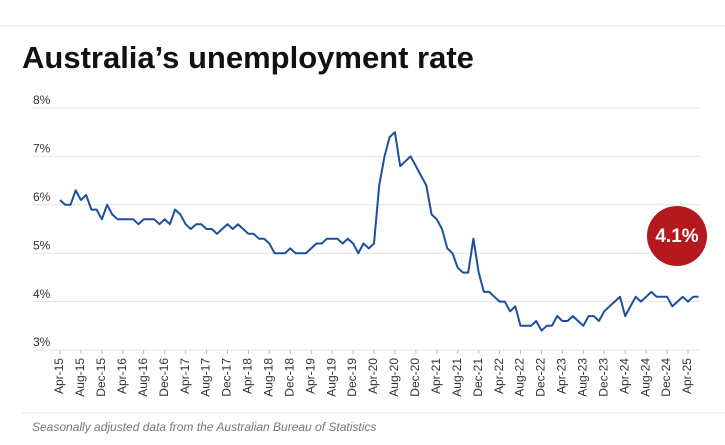 The height and width of the screenshot is (445, 725). What do you see at coordinates (269, 377) in the screenshot?
I see `x-tick-label: Aug-18` at bounding box center [269, 377].